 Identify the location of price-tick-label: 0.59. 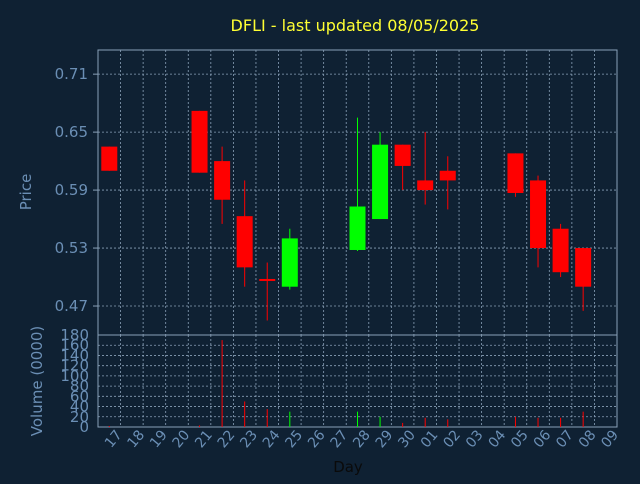
(71, 190).